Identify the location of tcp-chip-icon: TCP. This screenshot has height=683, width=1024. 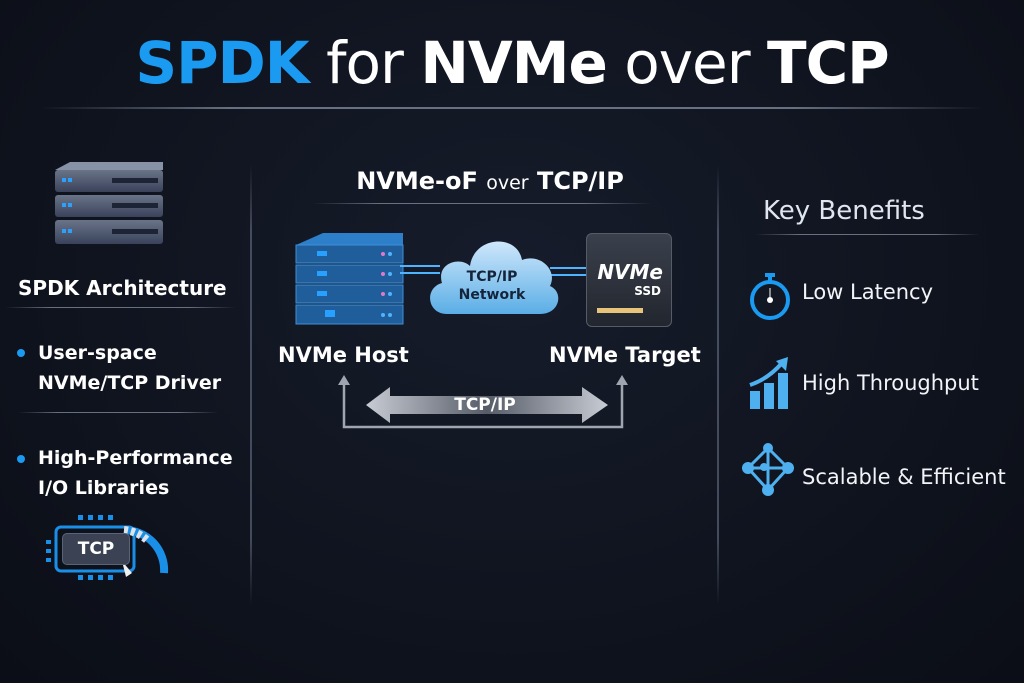
(106, 550).